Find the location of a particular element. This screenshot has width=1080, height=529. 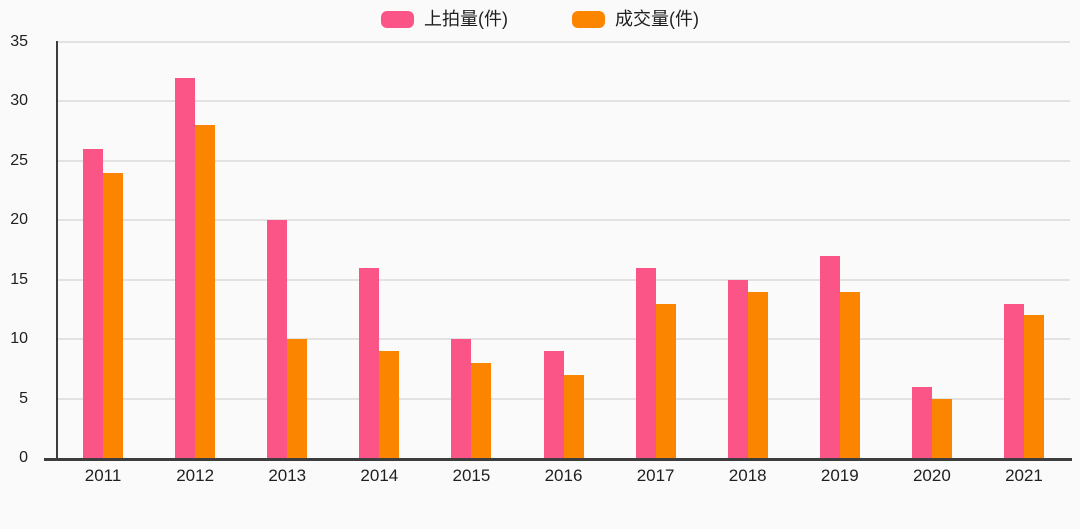

legend-swatch-pink is located at coordinates (397, 19).